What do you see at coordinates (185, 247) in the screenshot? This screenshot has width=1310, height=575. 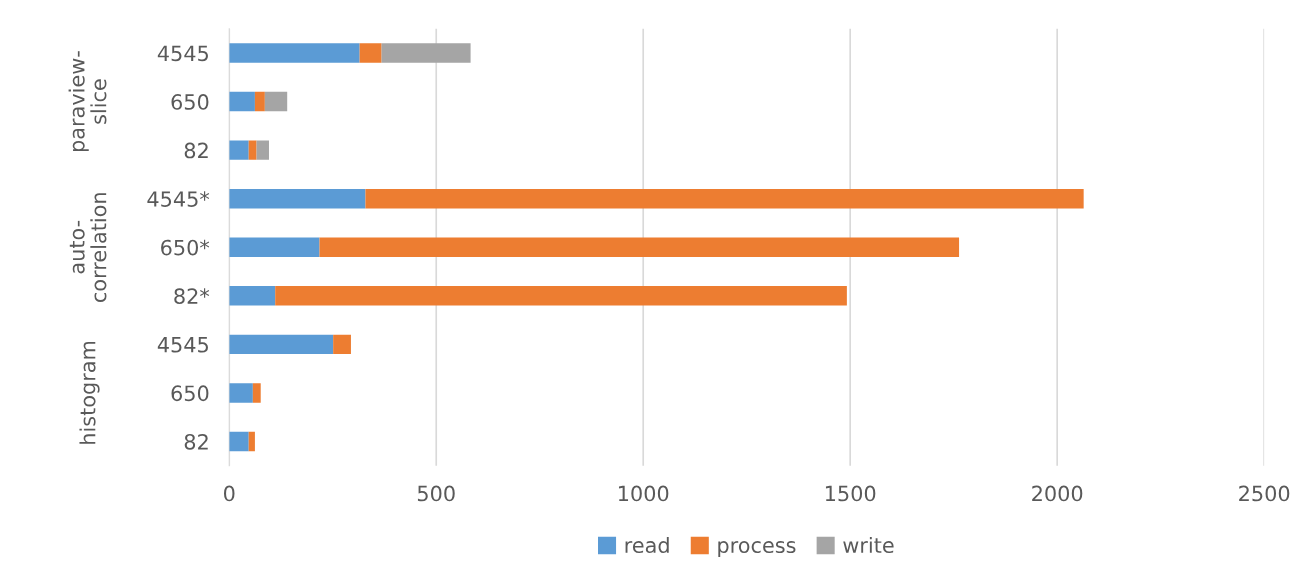 I see `y-tick-label: 650*` at bounding box center [185, 247].